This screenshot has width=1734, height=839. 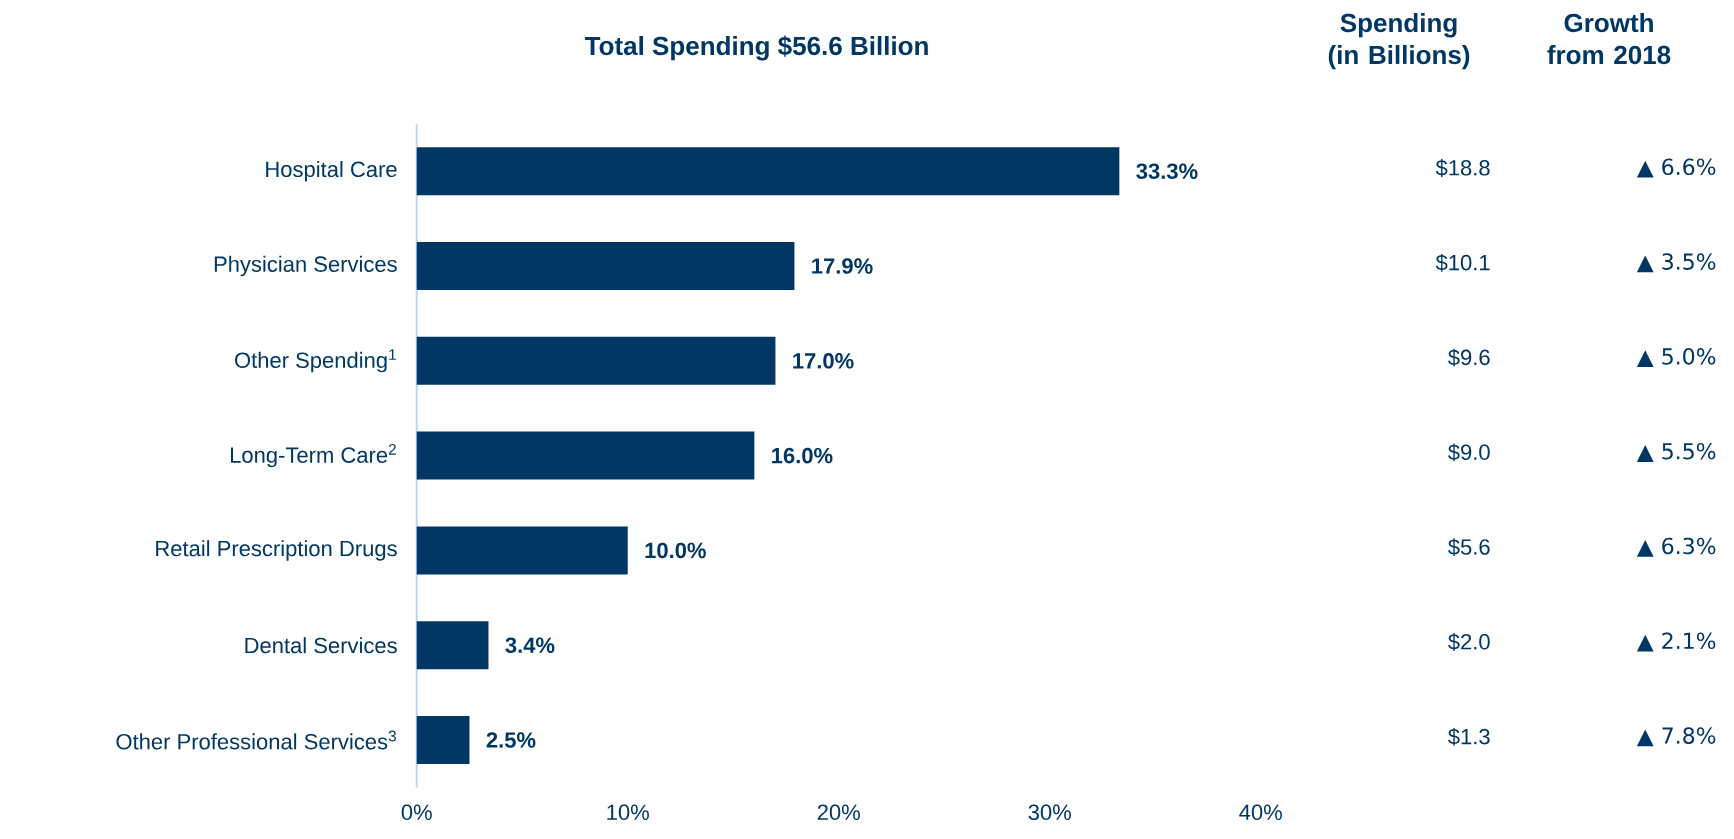 What do you see at coordinates (416, 812) in the screenshot?
I see `x-tick-label: 0%` at bounding box center [416, 812].